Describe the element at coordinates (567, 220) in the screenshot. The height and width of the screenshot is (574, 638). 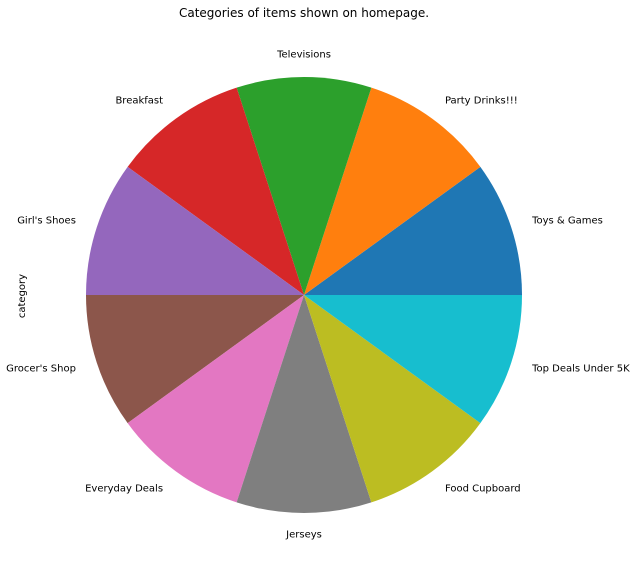
I see `pie-label-0: Toys & Games` at that location.